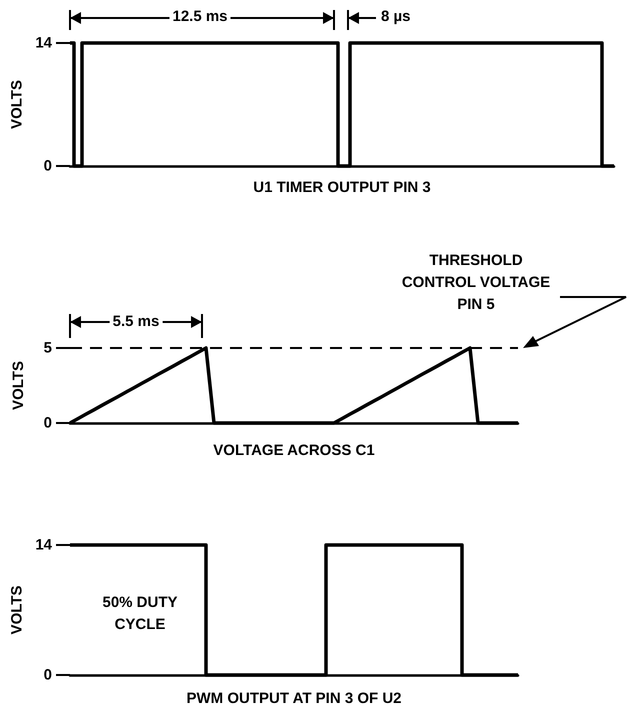  Describe the element at coordinates (294, 698) in the screenshot. I see `x-axis-title: PWM OUTPUT AT PIN 3 OF U2` at that location.